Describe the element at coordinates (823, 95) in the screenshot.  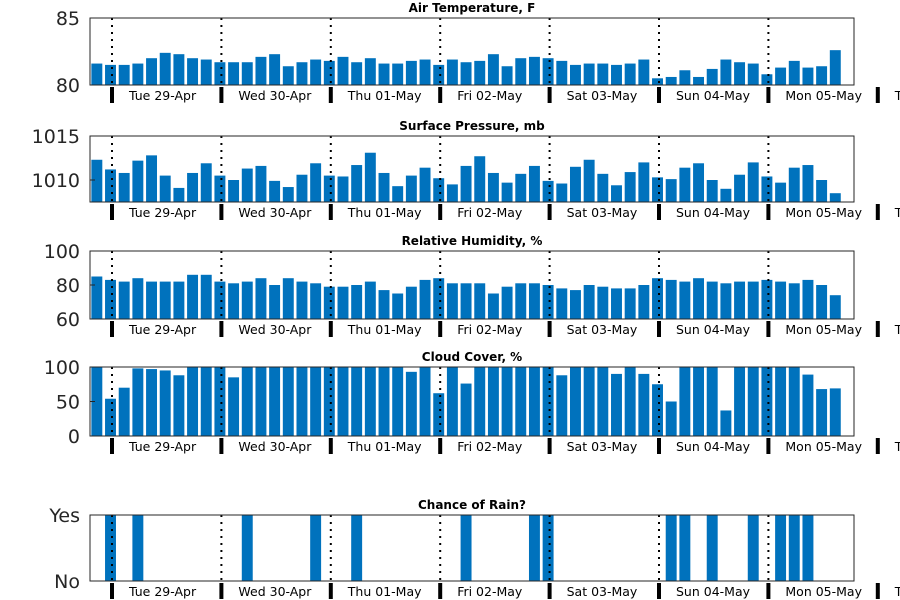
I see `day-tick-label: Mon 05-May` at that location.